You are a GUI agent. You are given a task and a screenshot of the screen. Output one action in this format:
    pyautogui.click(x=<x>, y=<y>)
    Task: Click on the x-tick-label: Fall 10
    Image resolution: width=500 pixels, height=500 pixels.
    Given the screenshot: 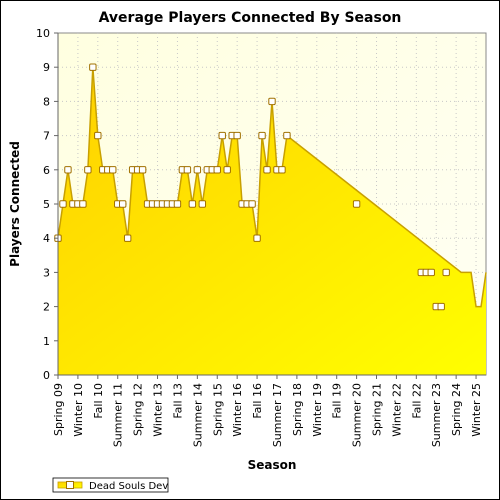 What is the action you would take?
    pyautogui.click(x=98, y=401)
    